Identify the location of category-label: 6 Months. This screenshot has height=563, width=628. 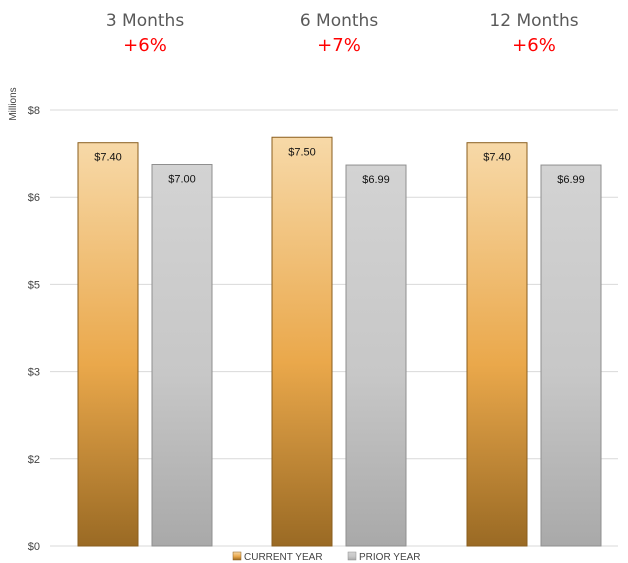
(339, 21).